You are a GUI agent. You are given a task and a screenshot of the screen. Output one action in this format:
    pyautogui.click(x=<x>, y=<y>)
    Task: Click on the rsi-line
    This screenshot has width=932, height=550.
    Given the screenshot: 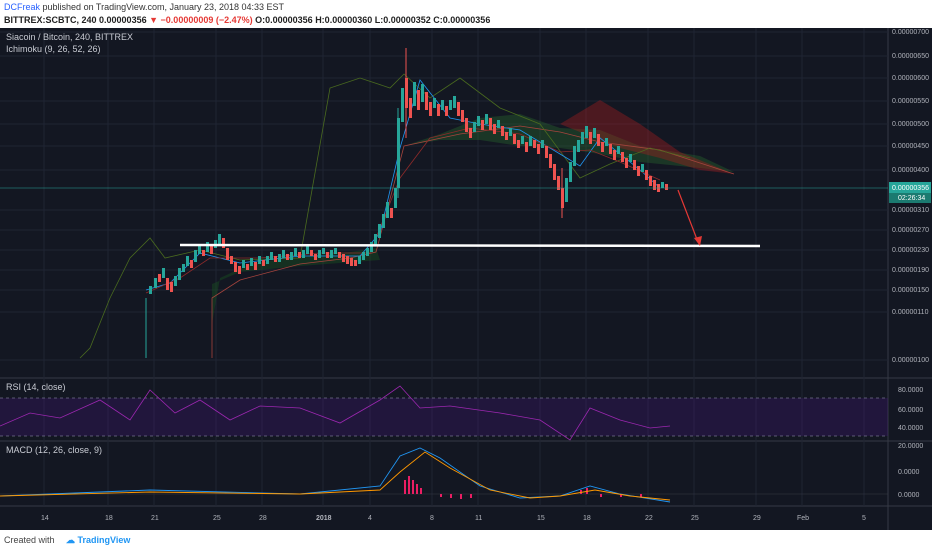 What is the action you would take?
    pyautogui.click(x=335, y=413)
    